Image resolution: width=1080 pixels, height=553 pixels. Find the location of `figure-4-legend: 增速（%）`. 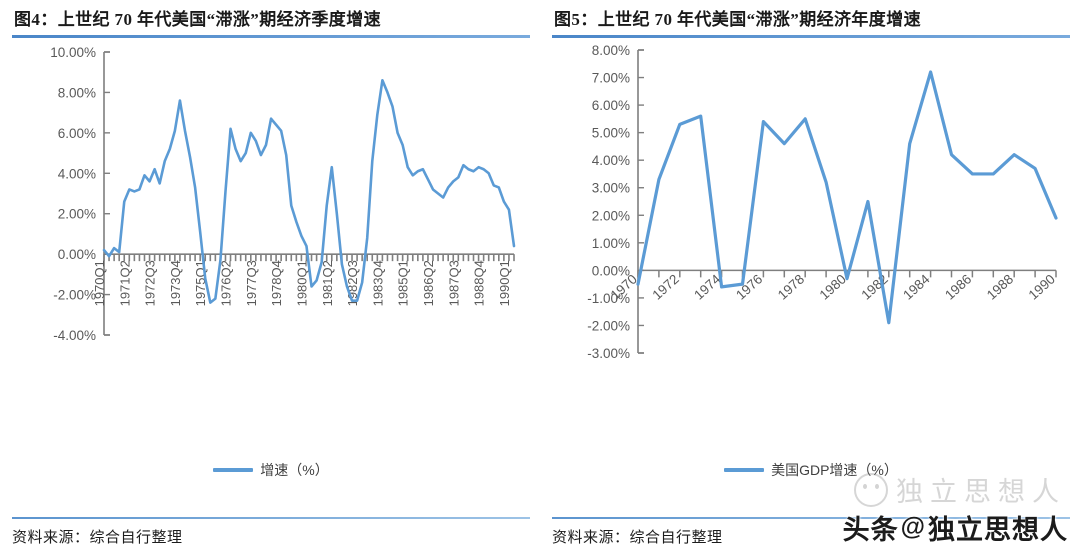

figure-4-legend: 增速（%） is located at coordinates (271, 470).